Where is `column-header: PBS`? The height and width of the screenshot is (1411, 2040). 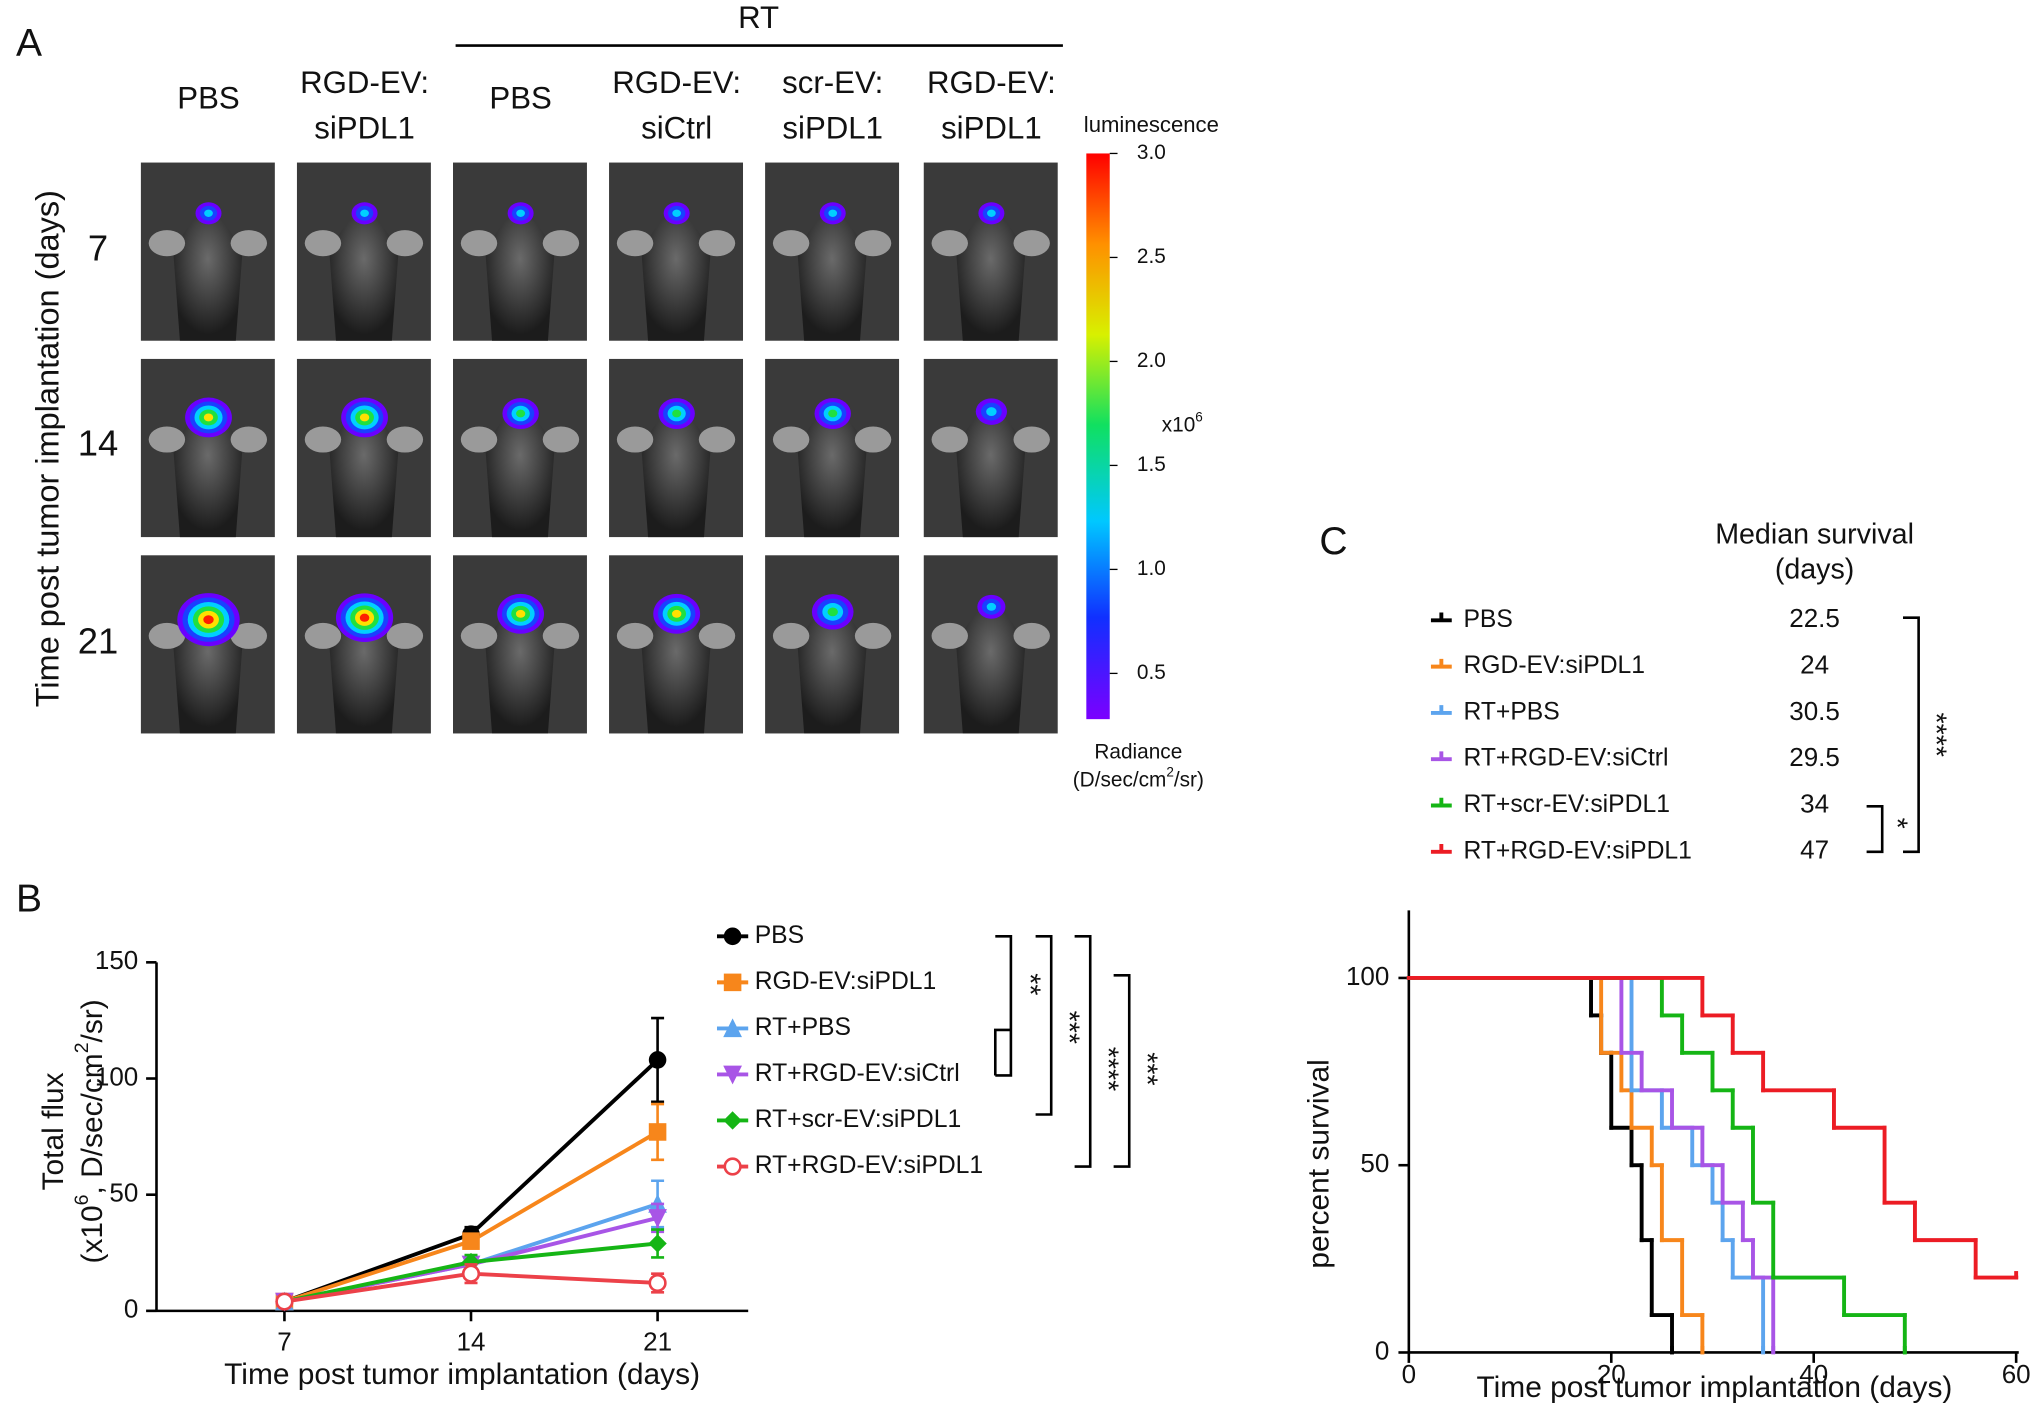
column-header: PBS is located at coordinates (520, 97).